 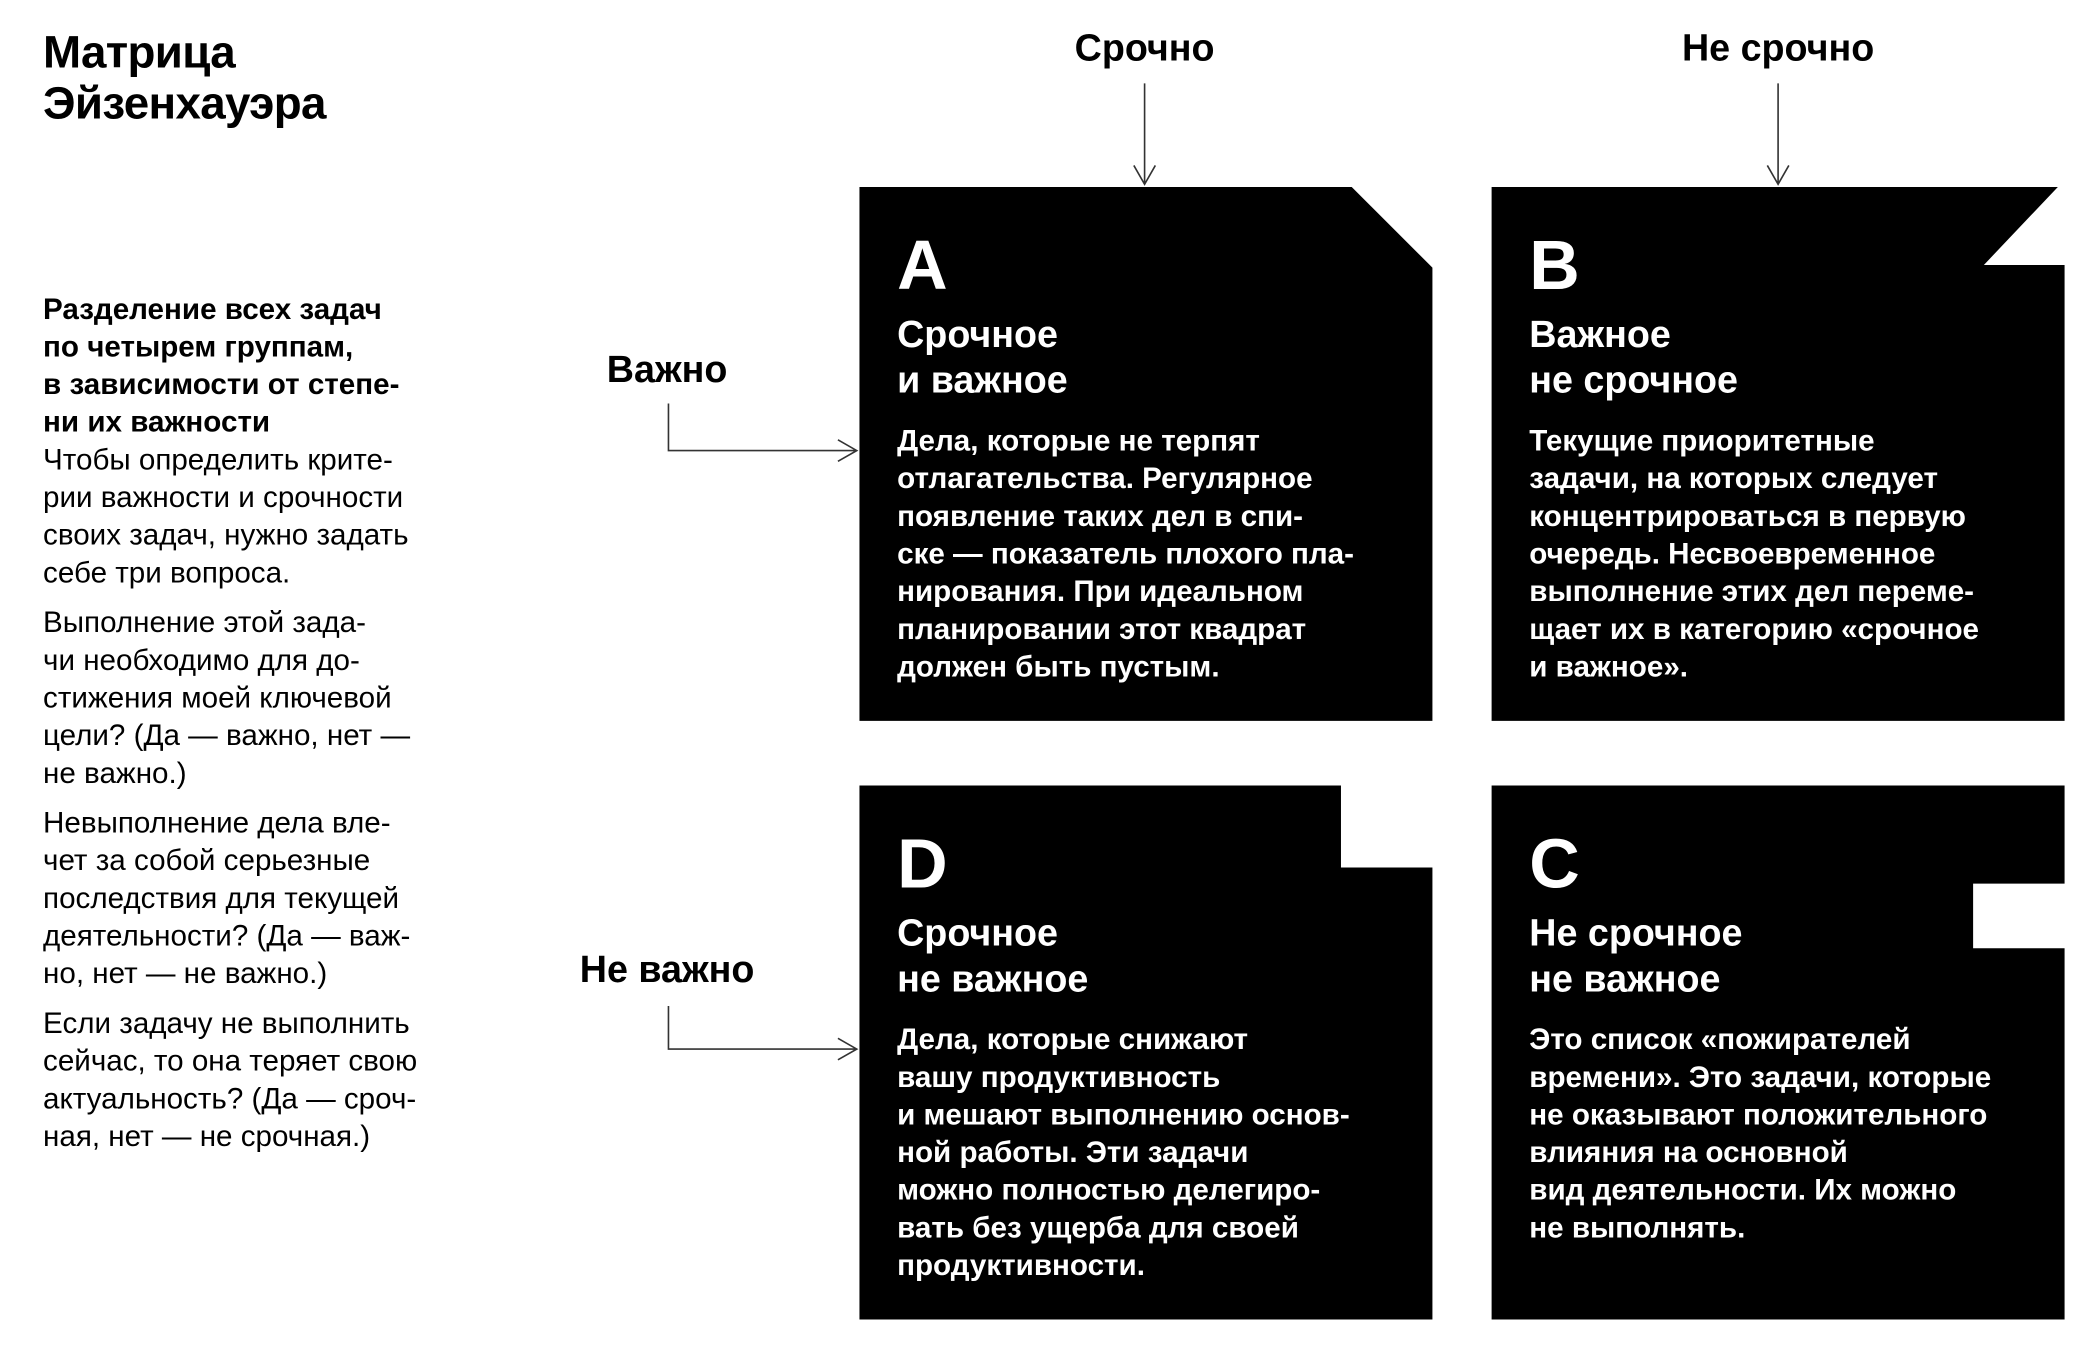 What do you see at coordinates (922, 864) in the screenshot?
I see `quadrant-letter: D` at bounding box center [922, 864].